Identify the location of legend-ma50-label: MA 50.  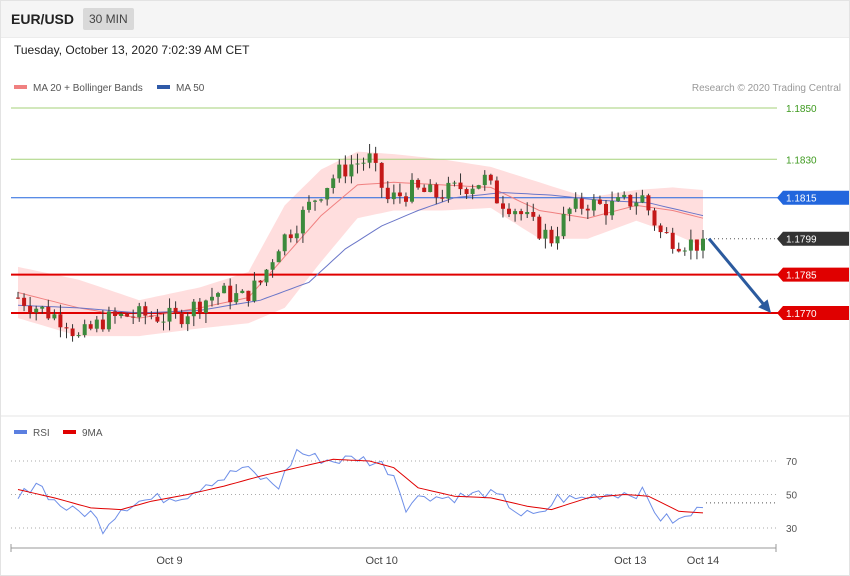
(190, 88).